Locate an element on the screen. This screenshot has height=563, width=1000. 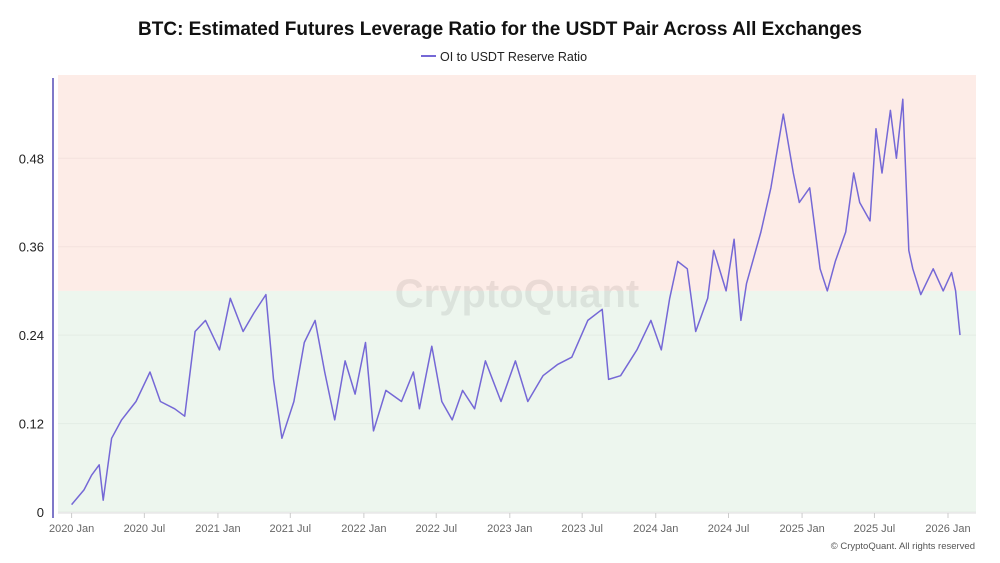
x-tick-label: 2022 Jul is located at coordinates (436, 529).